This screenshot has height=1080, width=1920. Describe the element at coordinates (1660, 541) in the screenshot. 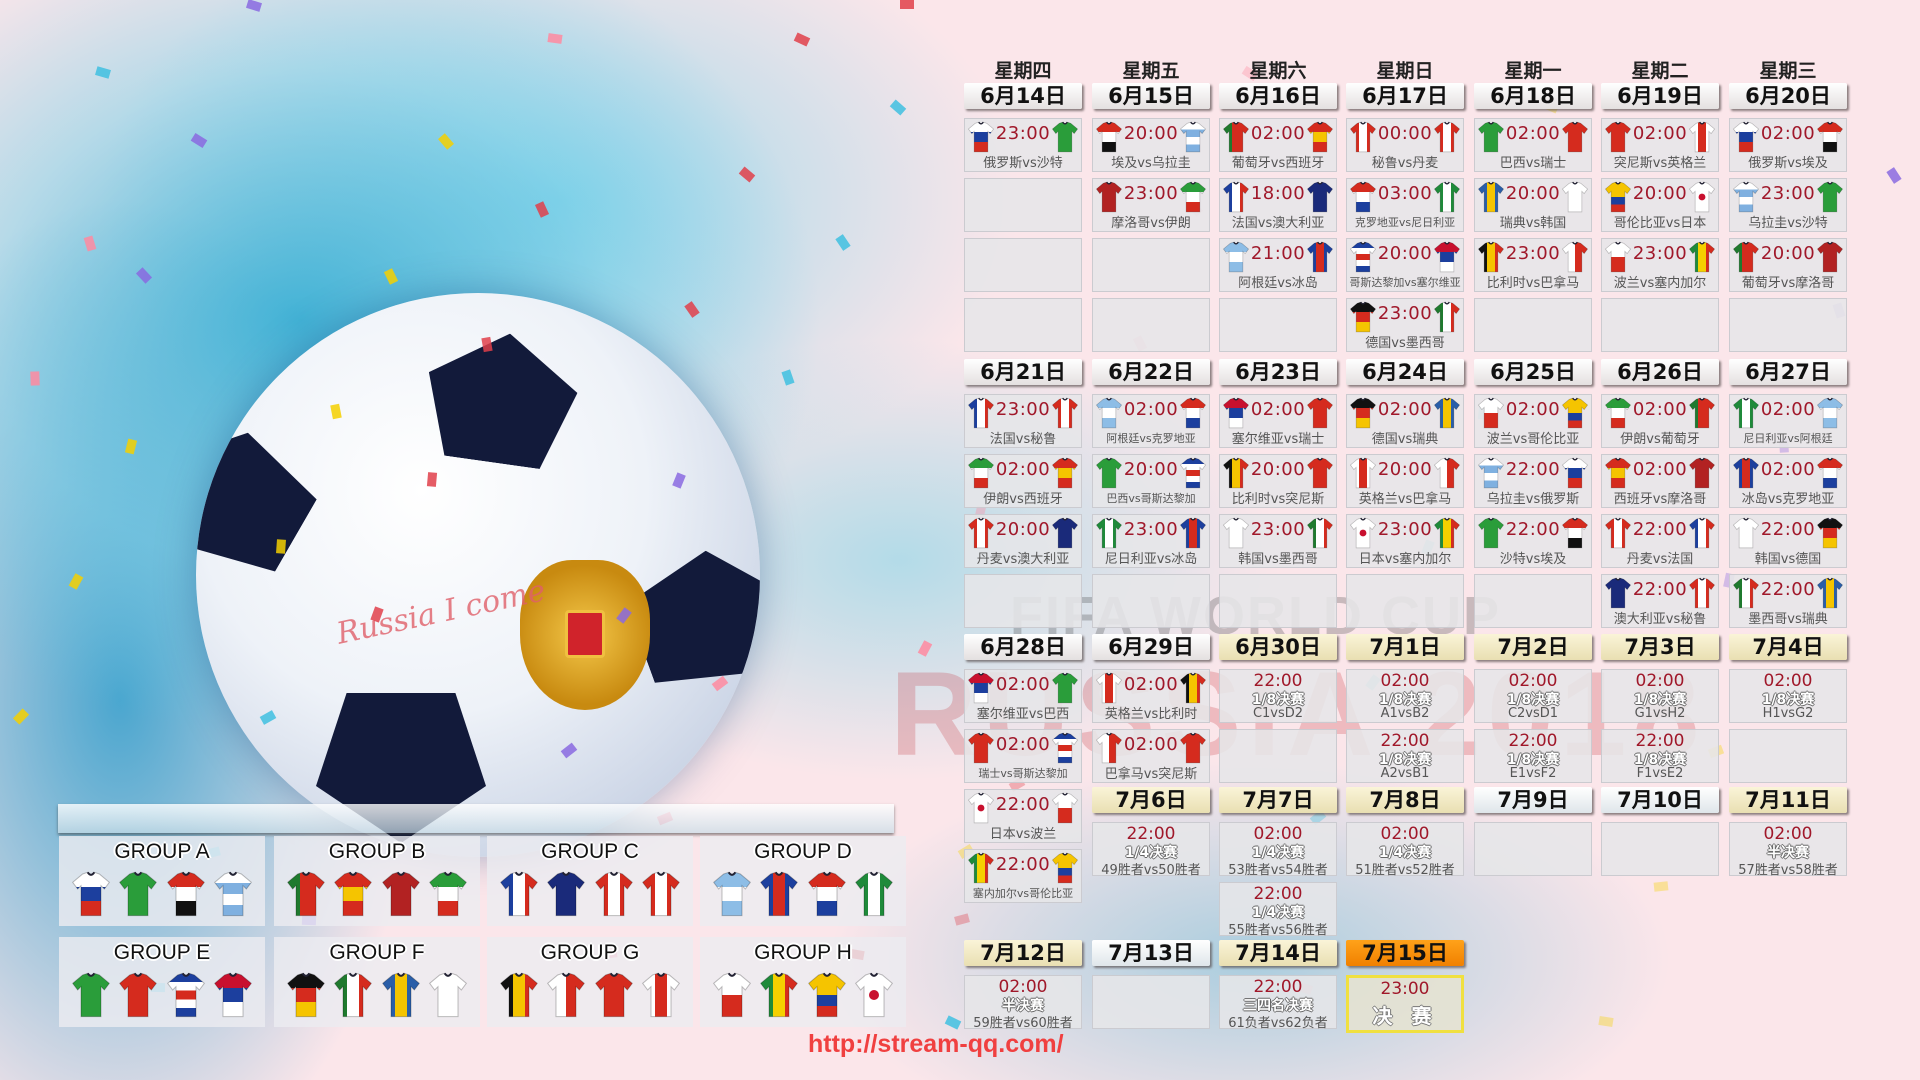

I see `match-cell: 22:00 丹麦vs法国` at that location.